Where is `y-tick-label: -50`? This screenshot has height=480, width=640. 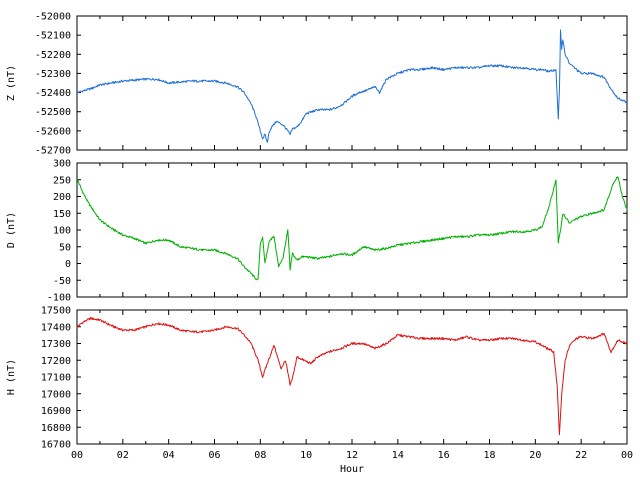 y-tick-label: -50 is located at coordinates (62, 281).